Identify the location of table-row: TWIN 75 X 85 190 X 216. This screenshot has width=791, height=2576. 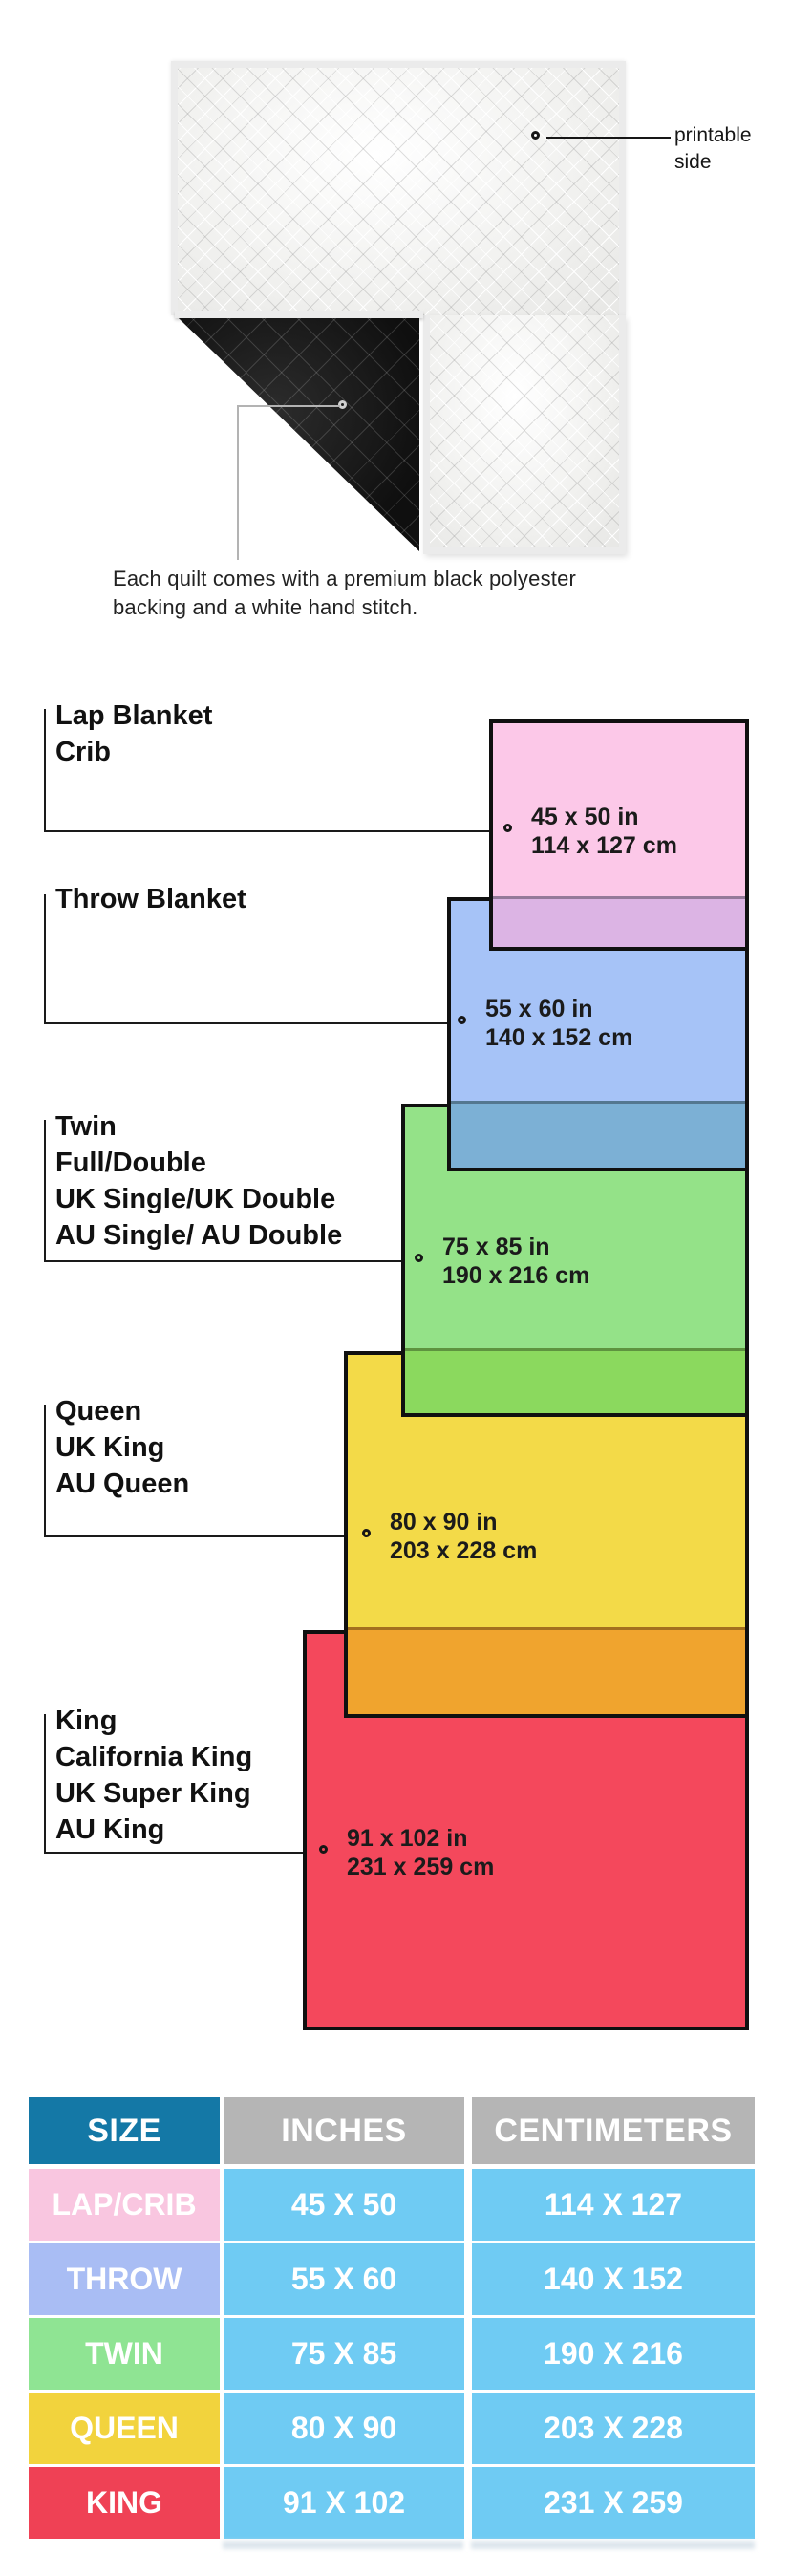
(392, 2354).